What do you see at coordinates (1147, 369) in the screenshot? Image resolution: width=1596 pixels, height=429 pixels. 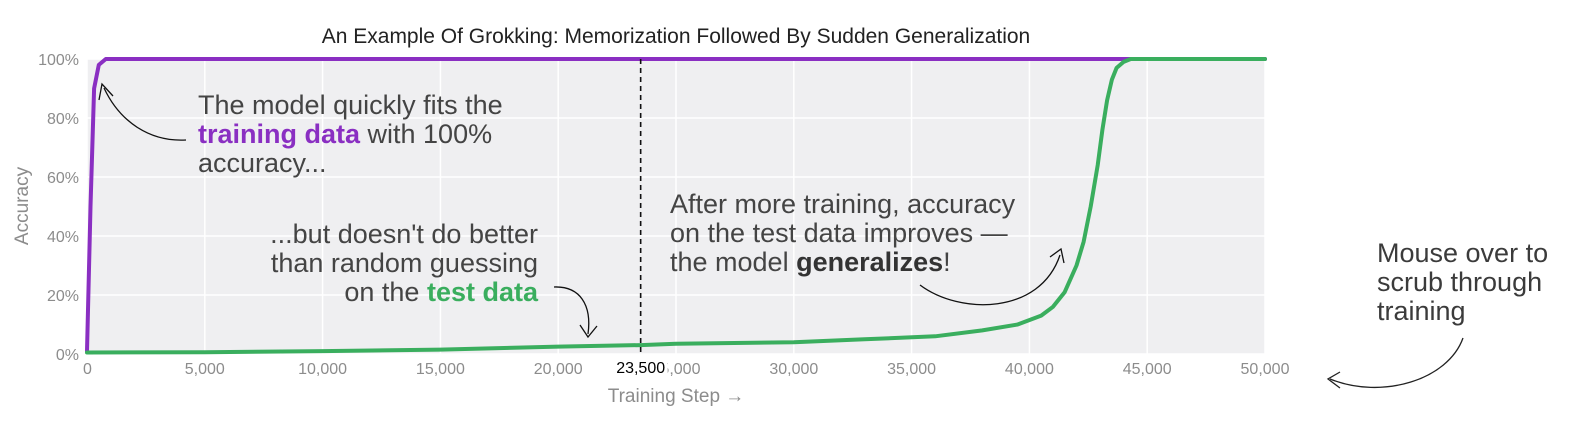 I see `x-tick-label: 45,000` at bounding box center [1147, 369].